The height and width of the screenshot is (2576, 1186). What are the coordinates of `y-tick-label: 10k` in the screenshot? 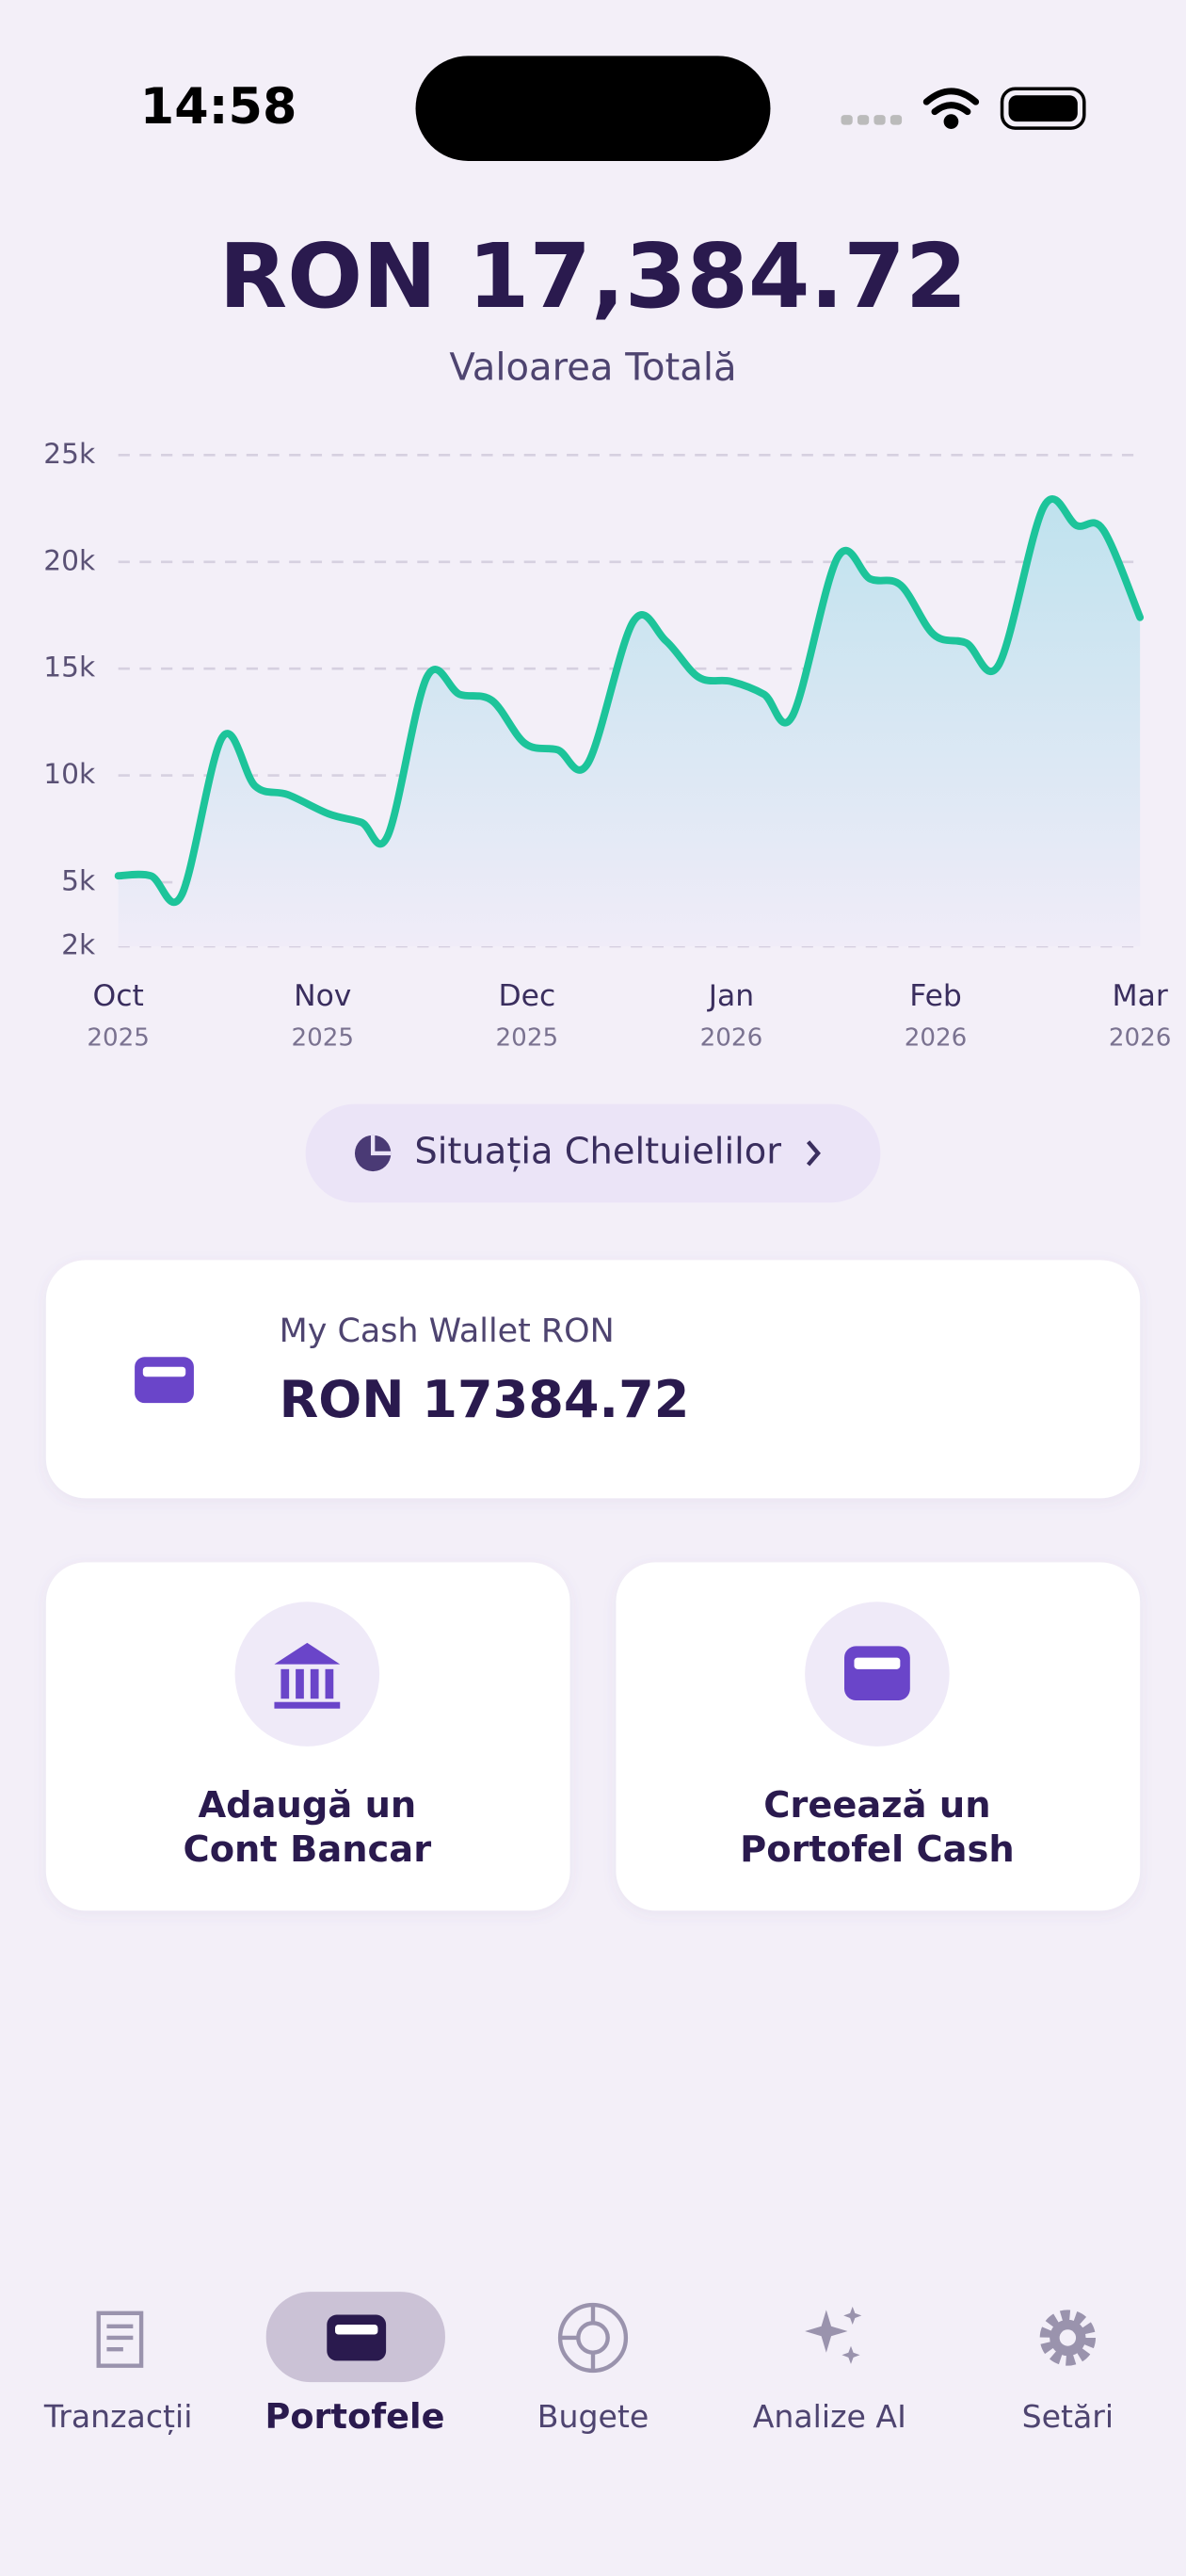 It's located at (69, 773).